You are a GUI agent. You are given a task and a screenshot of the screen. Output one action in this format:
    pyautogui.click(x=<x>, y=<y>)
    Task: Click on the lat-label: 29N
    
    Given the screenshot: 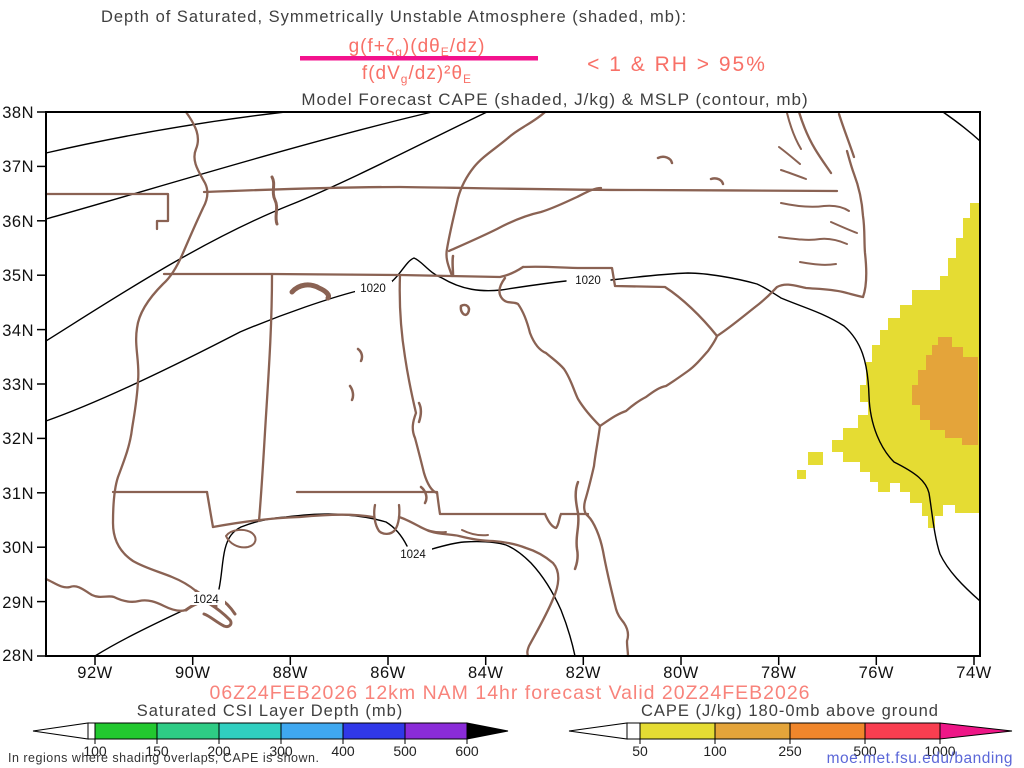 What is the action you would take?
    pyautogui.click(x=18, y=603)
    